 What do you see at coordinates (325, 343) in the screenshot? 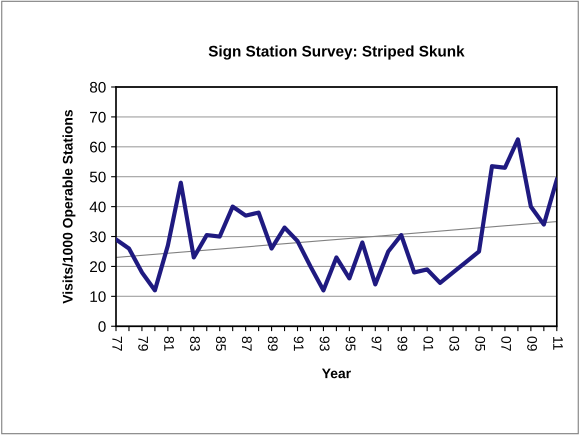
I see `x-tick-label: 93` at bounding box center [325, 343].